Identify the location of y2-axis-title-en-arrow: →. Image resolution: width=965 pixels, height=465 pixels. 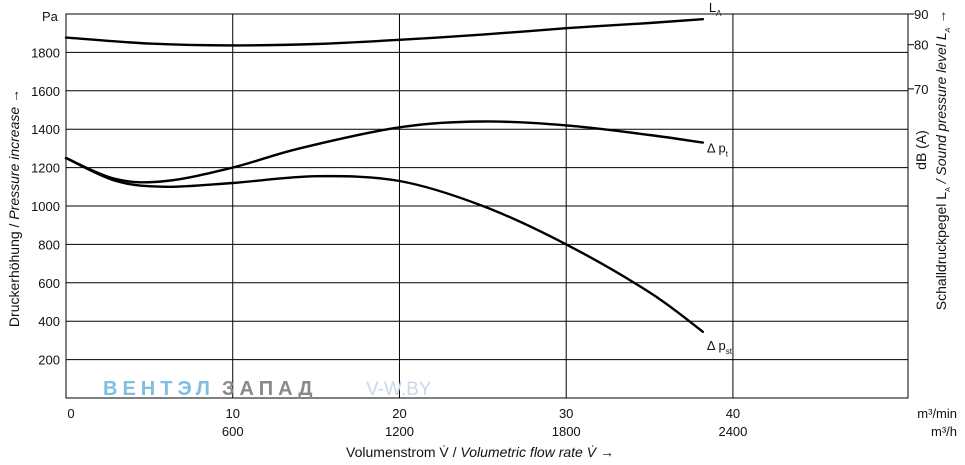
(941, 19).